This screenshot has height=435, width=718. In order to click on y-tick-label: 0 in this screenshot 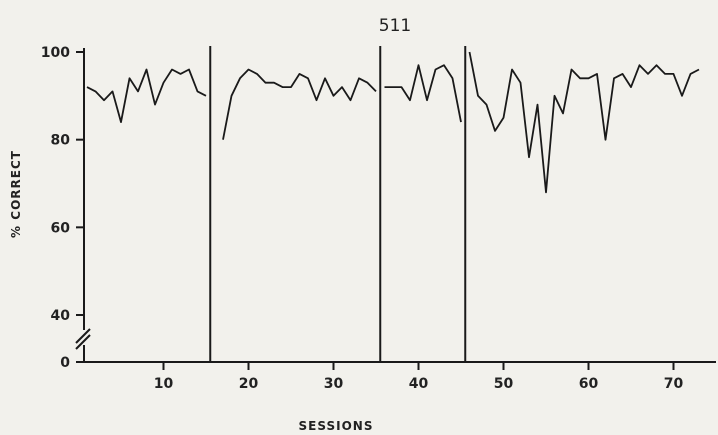, I will do `click(65, 363)`.